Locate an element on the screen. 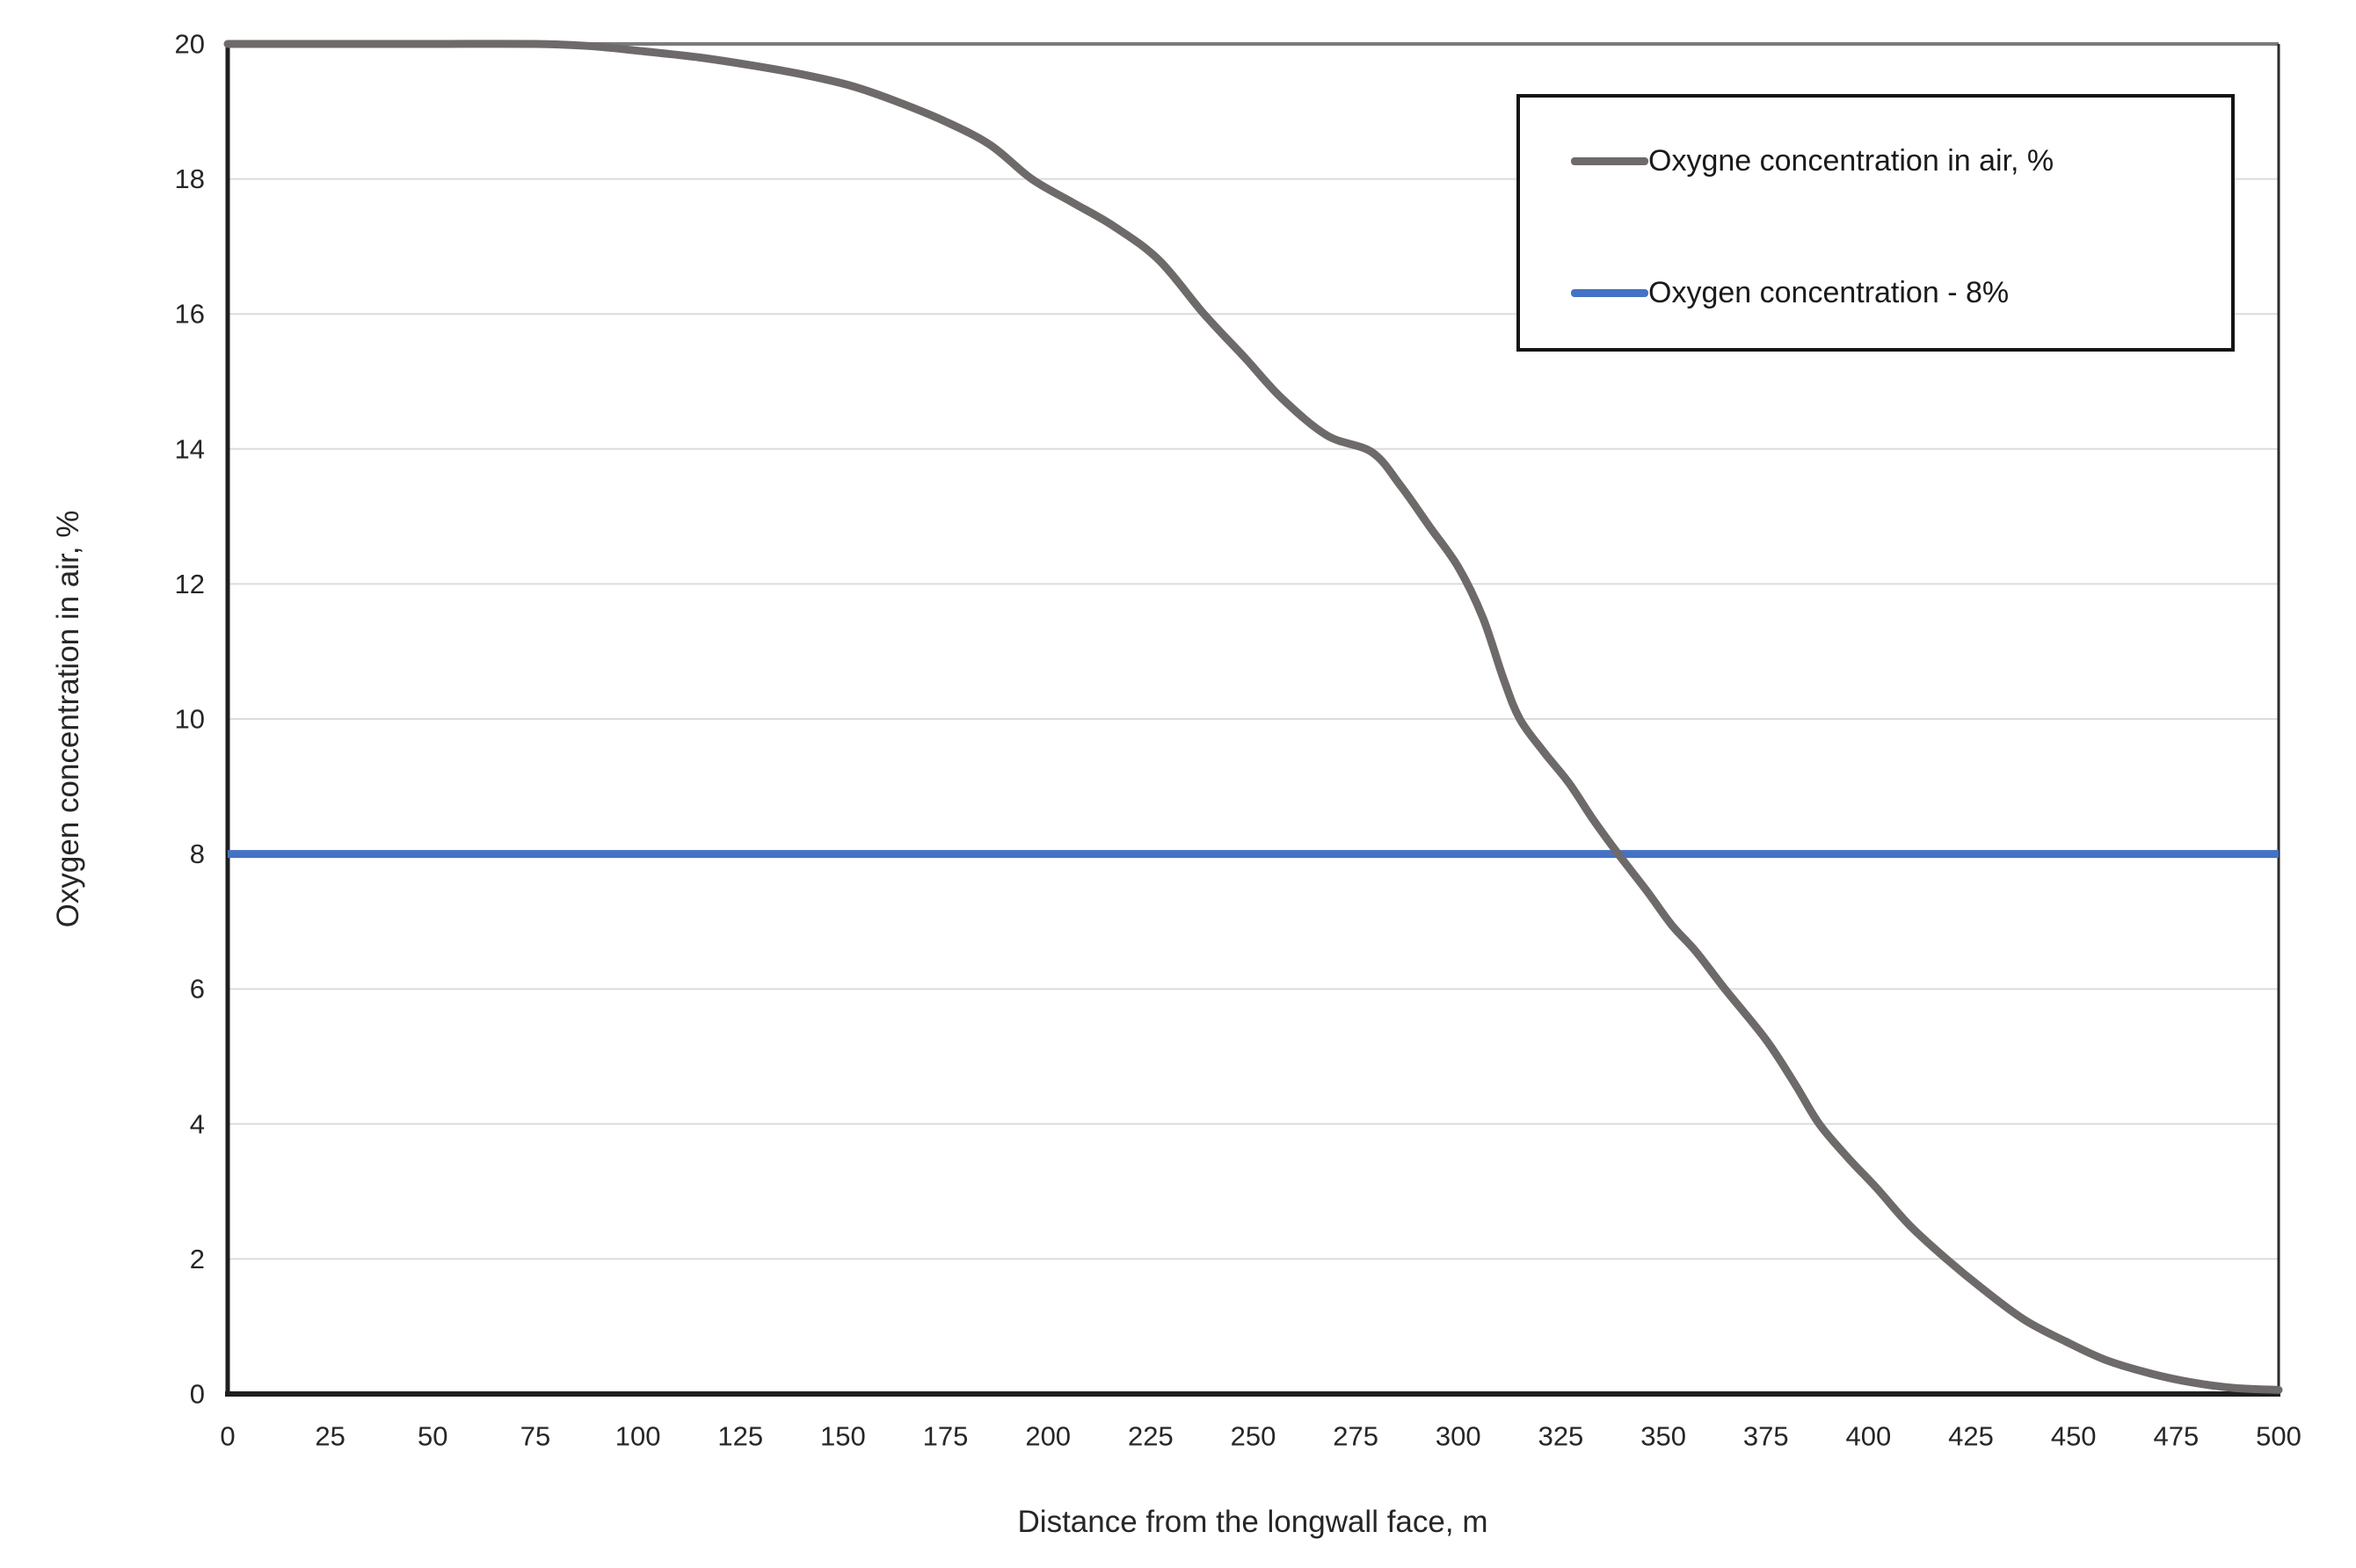 The width and height of the screenshot is (2356, 1568). x-tick-label: 250 is located at coordinates (1254, 1435).